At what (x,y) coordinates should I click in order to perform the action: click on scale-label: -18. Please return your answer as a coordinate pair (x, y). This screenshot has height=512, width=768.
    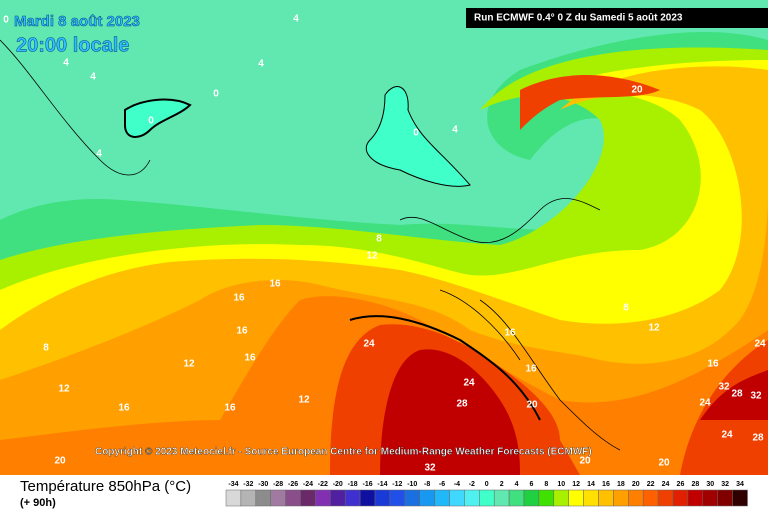
    Looking at the image, I should click on (353, 484).